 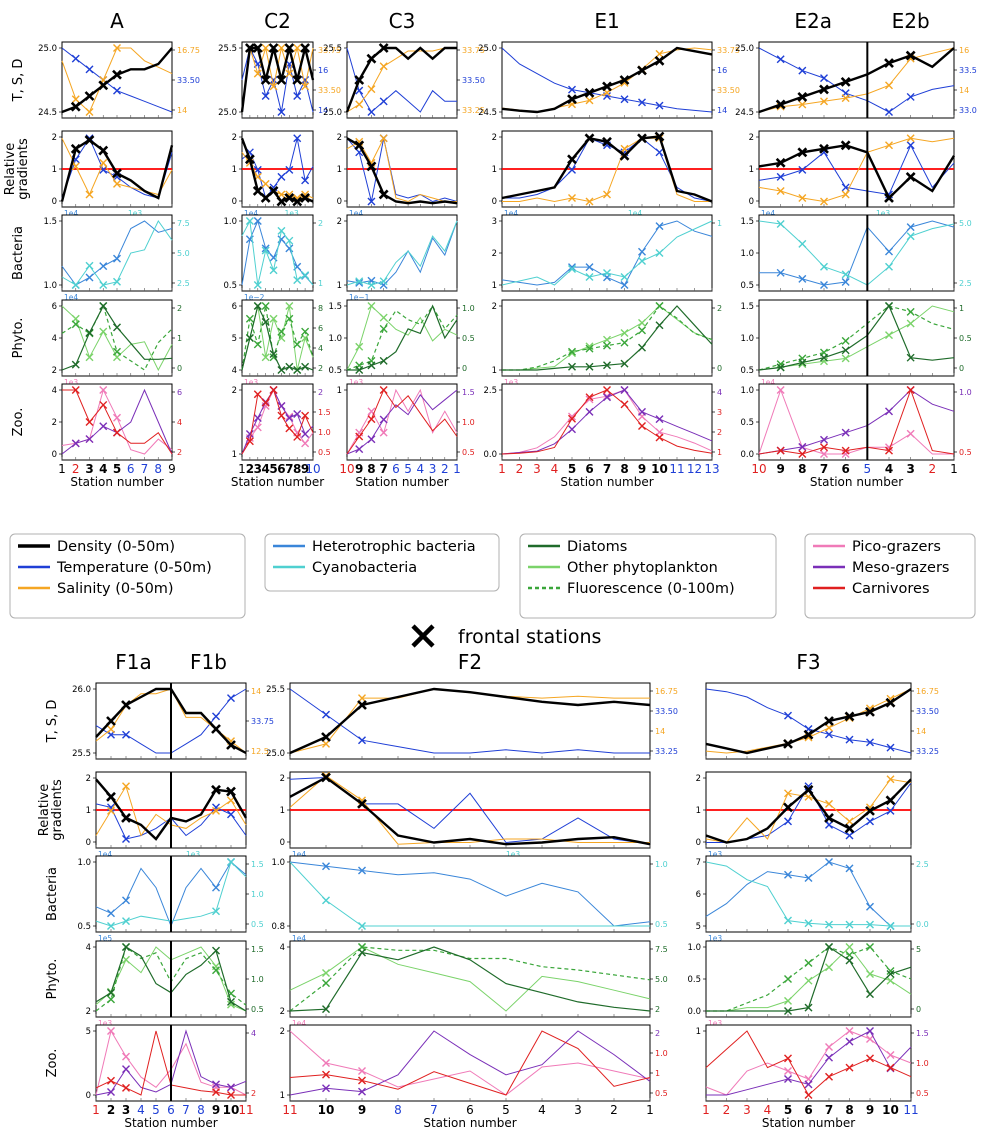 I want to click on panel-title: E1, so click(x=606, y=21).